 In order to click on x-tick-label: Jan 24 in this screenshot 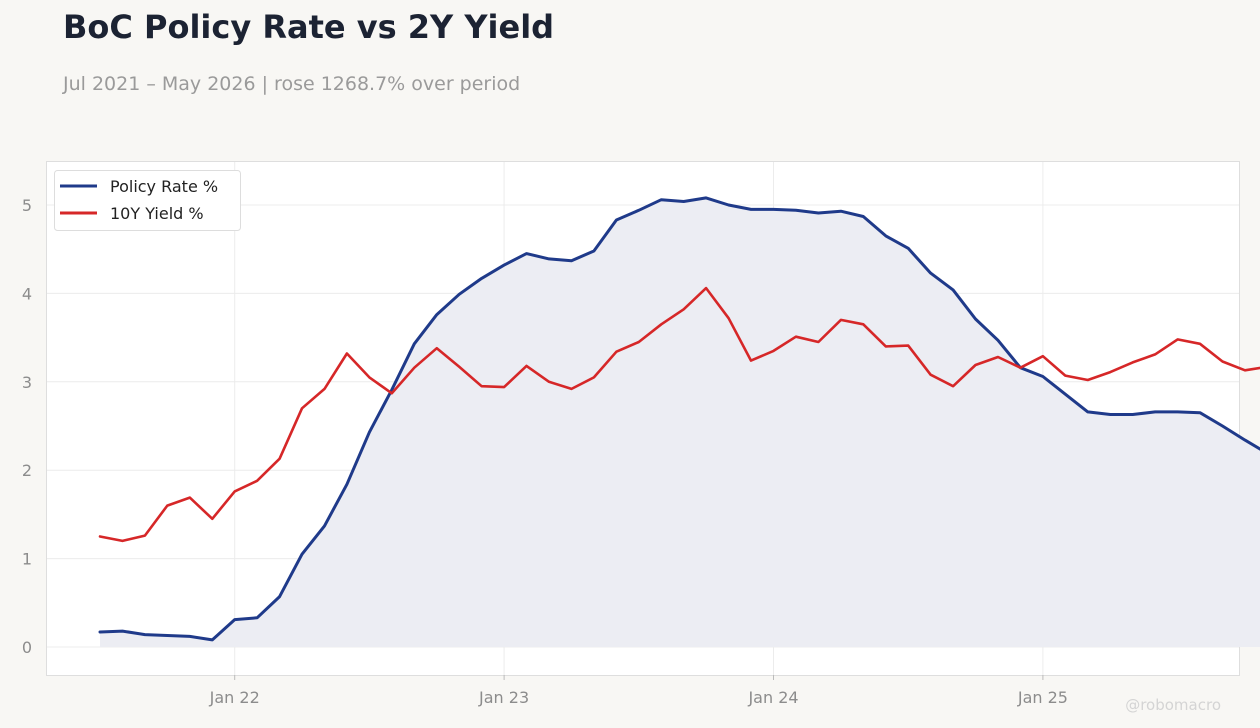, I will do `click(772, 697)`.